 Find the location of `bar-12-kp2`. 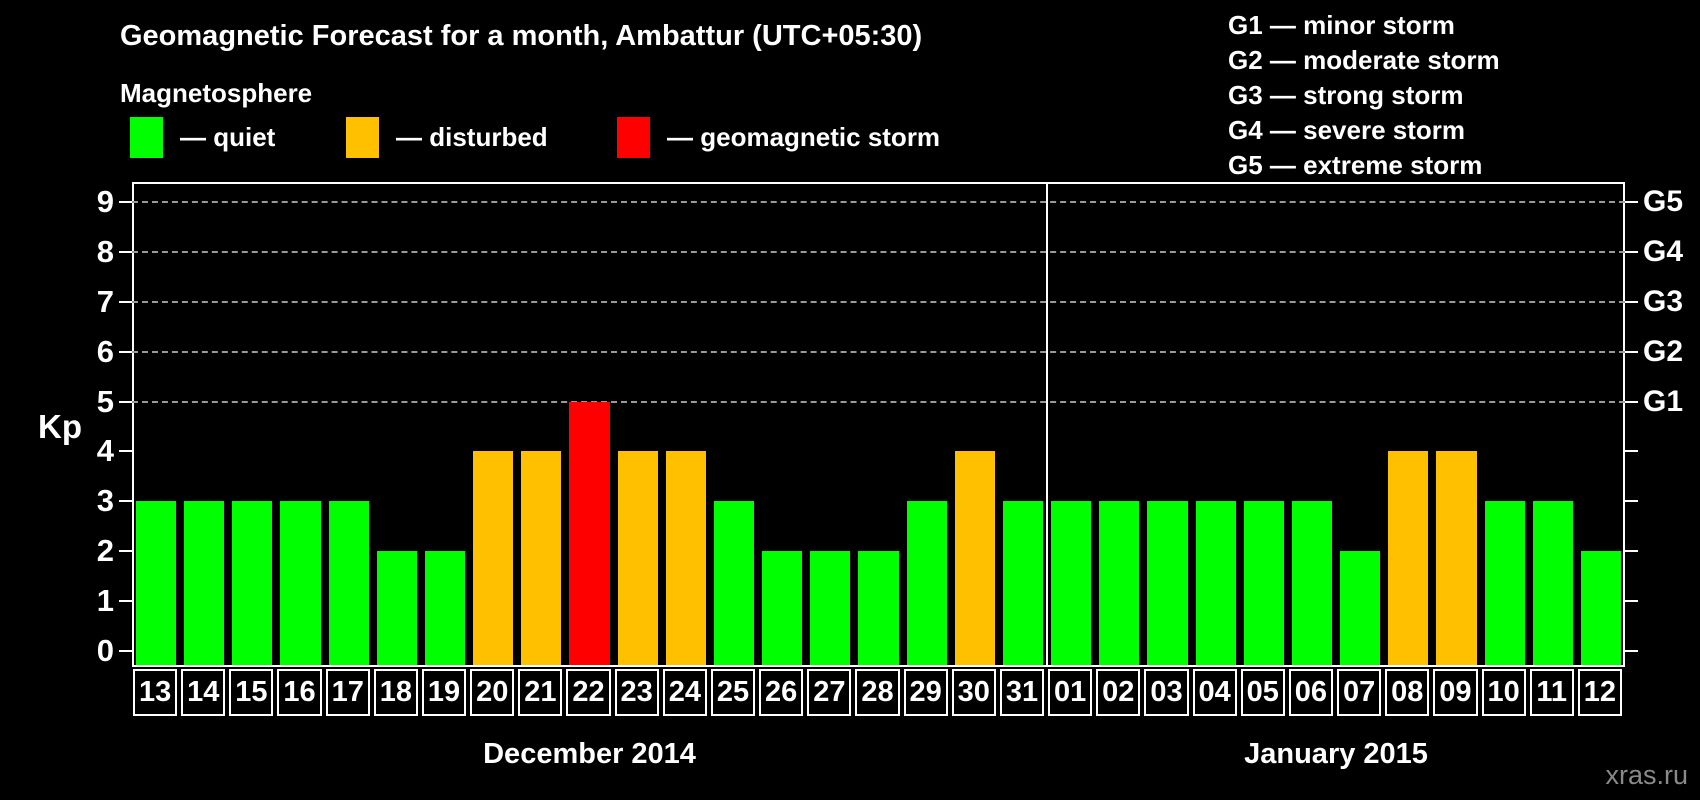

bar-12-kp2 is located at coordinates (1600, 608).